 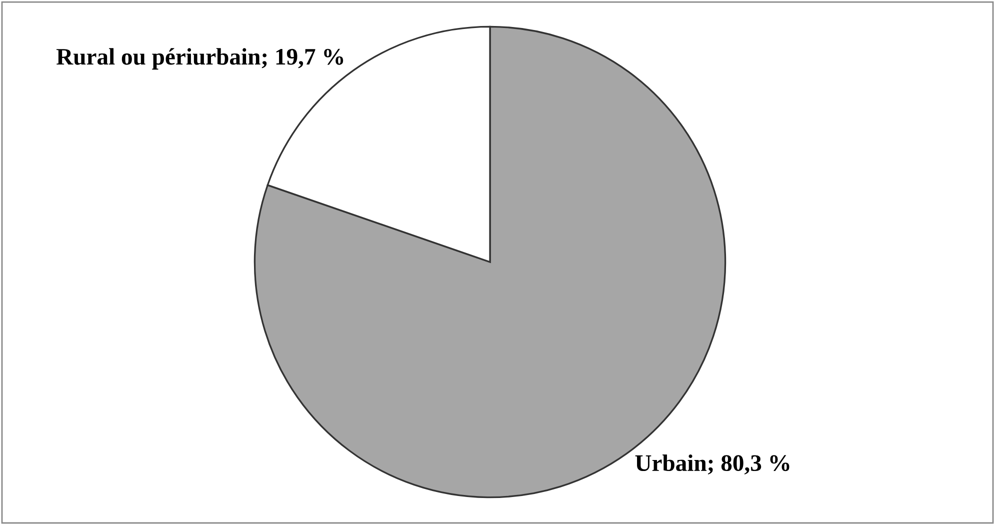 I want to click on slice-label: Rural ou périurbain; 19,7 %, so click(x=200, y=59).